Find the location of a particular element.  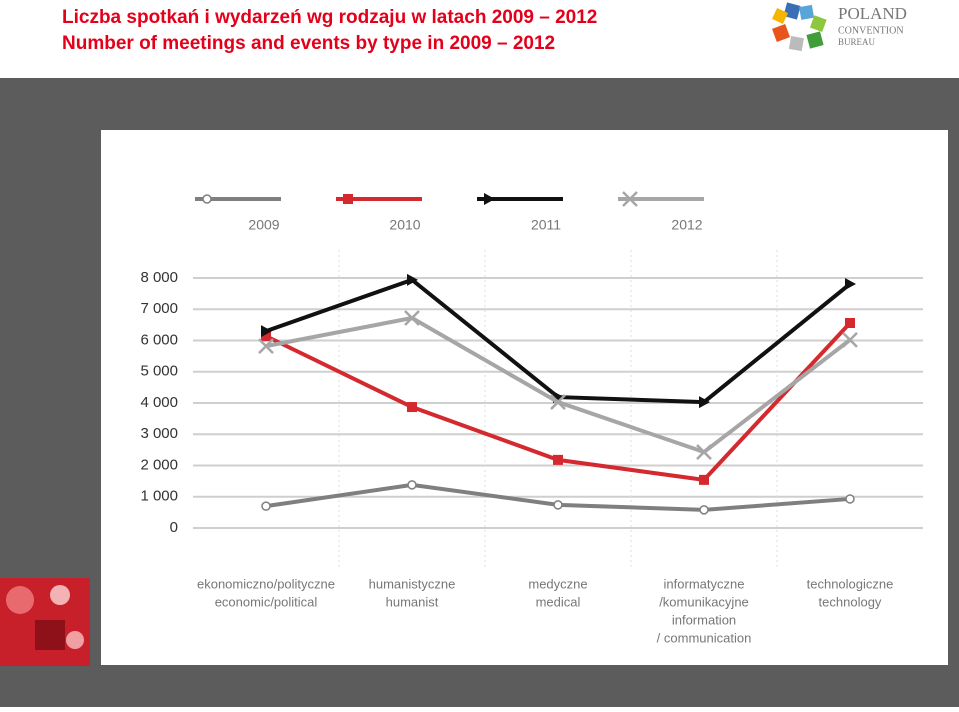

x-tick-label: humanistyczne is located at coordinates (412, 583).